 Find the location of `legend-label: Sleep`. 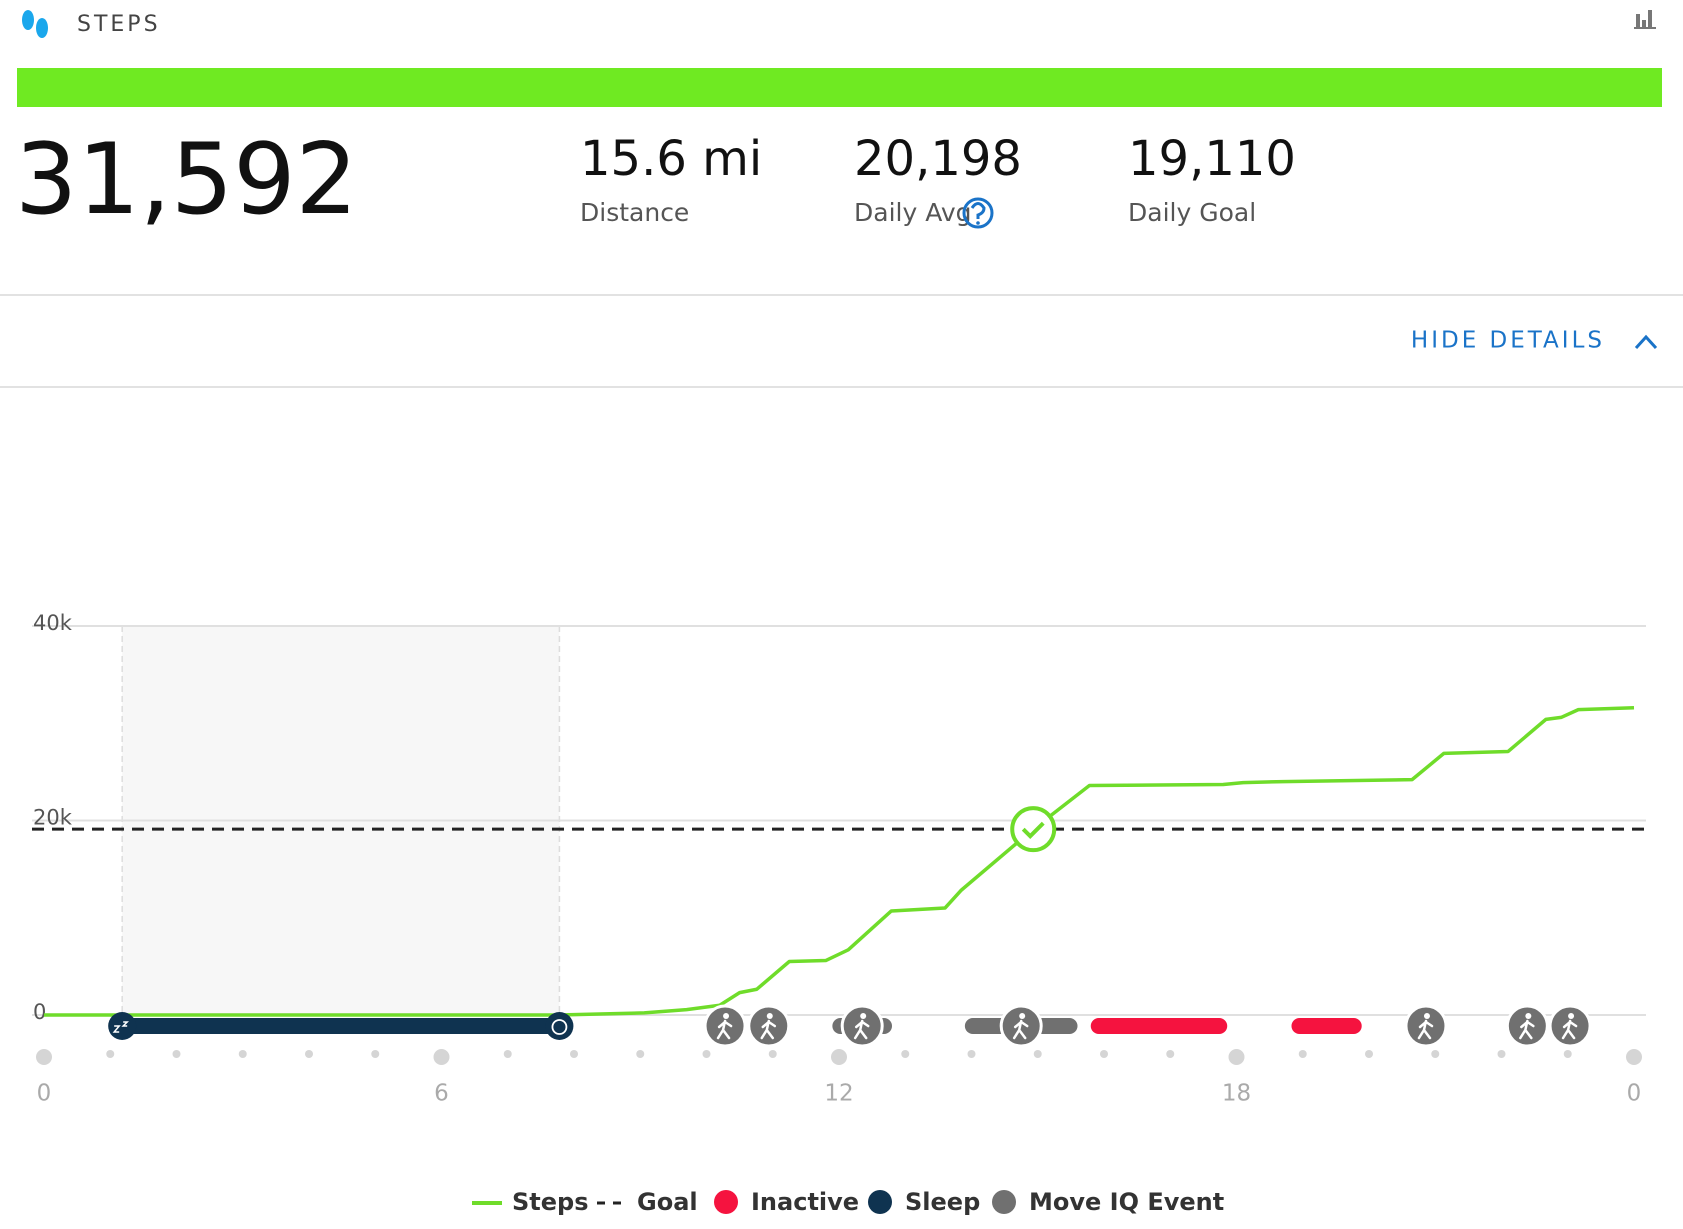

legend-label: Sleep is located at coordinates (942, 1202).